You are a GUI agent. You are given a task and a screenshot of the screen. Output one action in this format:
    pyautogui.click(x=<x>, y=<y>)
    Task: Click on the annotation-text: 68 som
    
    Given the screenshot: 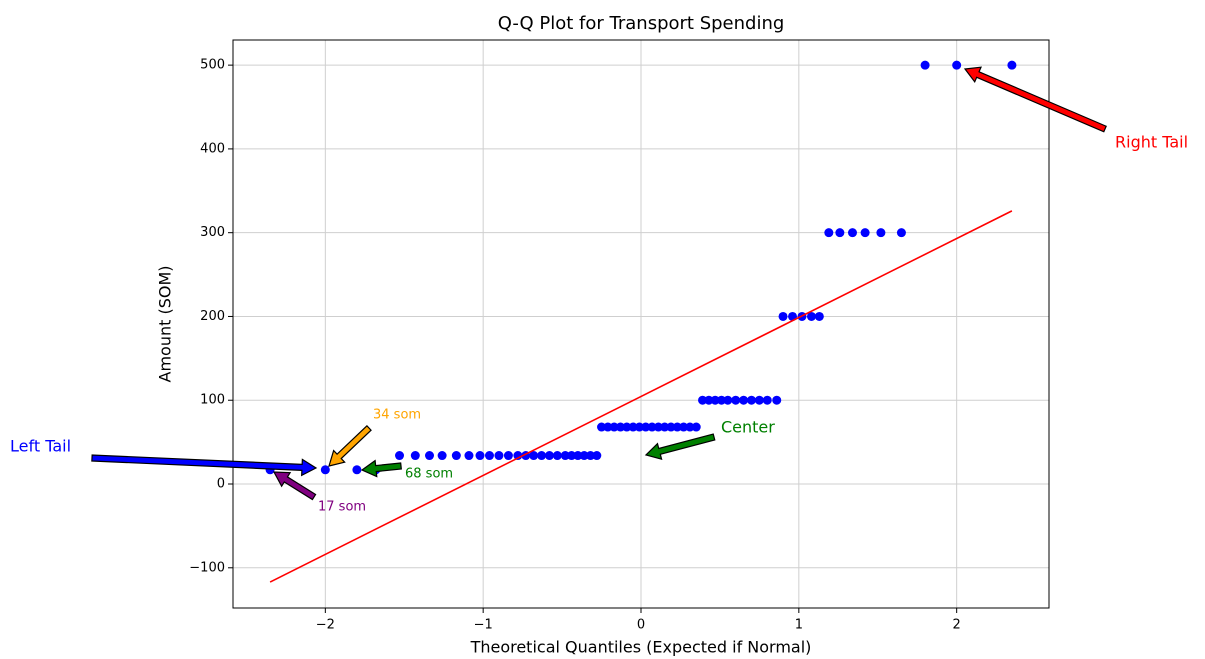 What is the action you would take?
    pyautogui.click(x=429, y=474)
    